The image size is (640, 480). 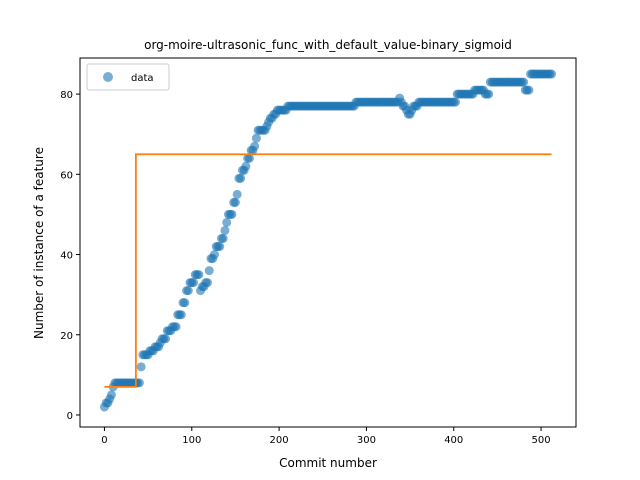 What do you see at coordinates (328, 463) in the screenshot?
I see `x-axis-label: Commit number` at bounding box center [328, 463].